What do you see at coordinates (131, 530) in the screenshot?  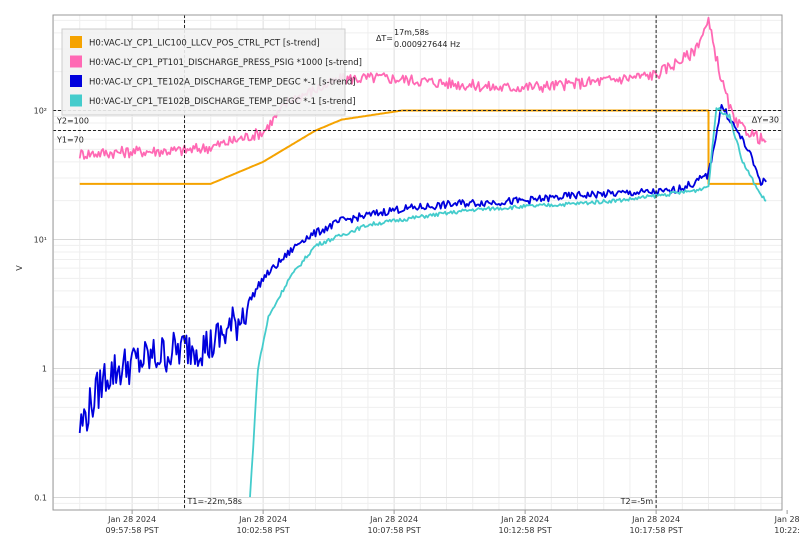 I see `x-tick-label-time: 09:57:58 PST` at bounding box center [131, 530].